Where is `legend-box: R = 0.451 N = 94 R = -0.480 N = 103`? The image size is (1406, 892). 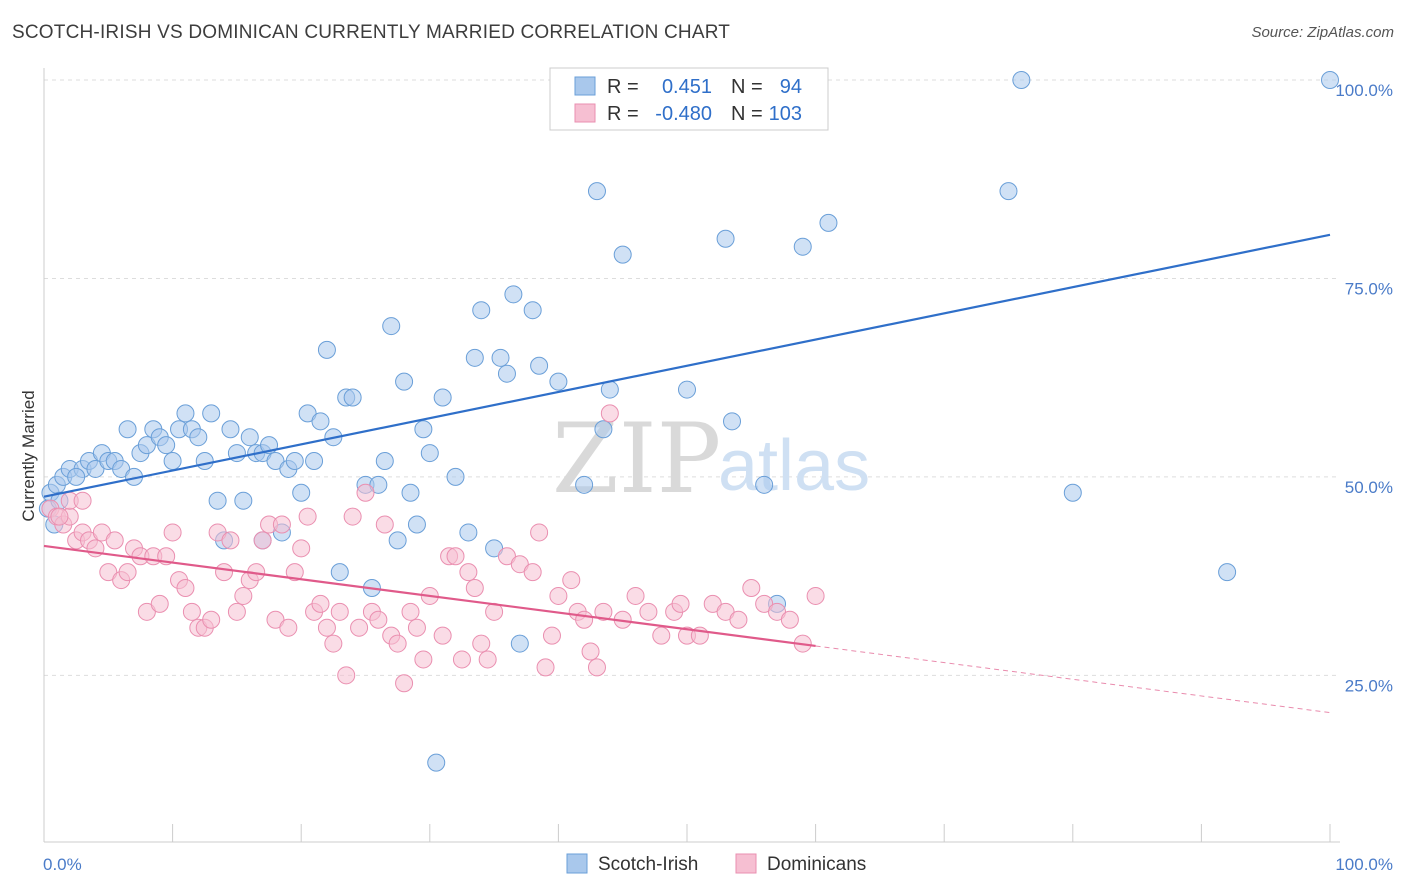 legend-box: R = 0.451 N = 94 R = -0.480 N = 103 is located at coordinates (689, 99).